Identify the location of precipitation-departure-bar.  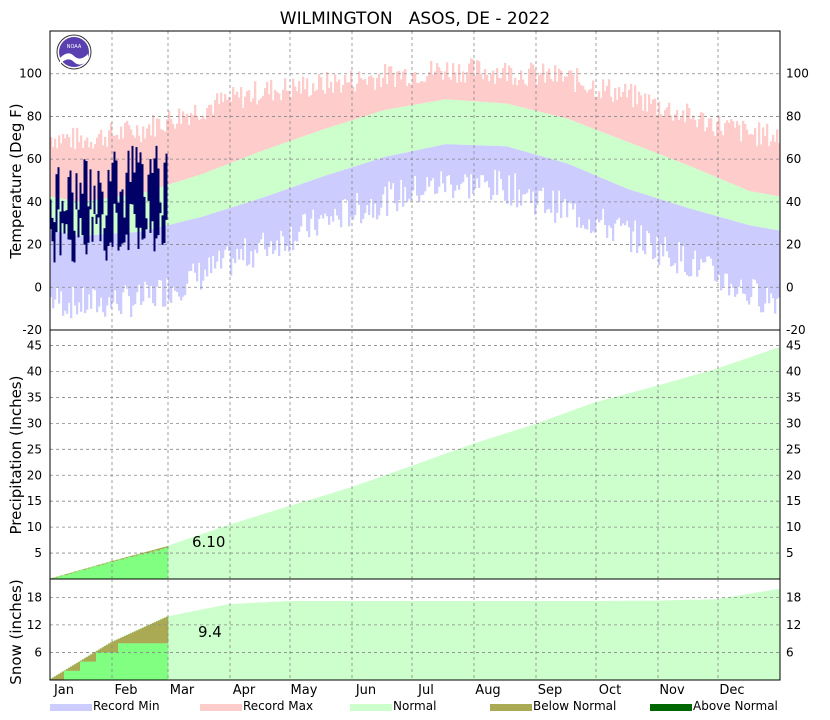
(151, 551).